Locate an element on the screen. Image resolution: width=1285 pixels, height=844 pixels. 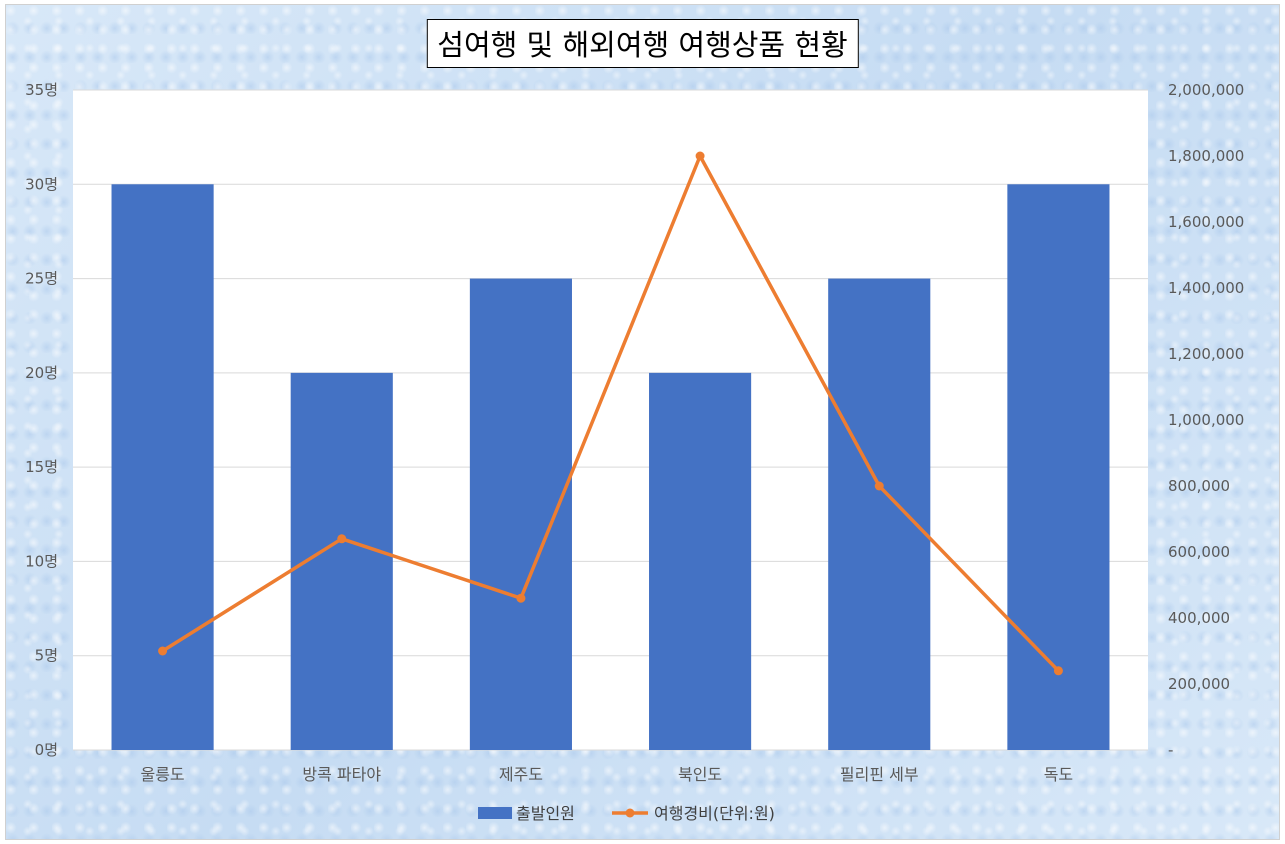
right-tick-label: 1,800,000 is located at coordinates (1206, 156).